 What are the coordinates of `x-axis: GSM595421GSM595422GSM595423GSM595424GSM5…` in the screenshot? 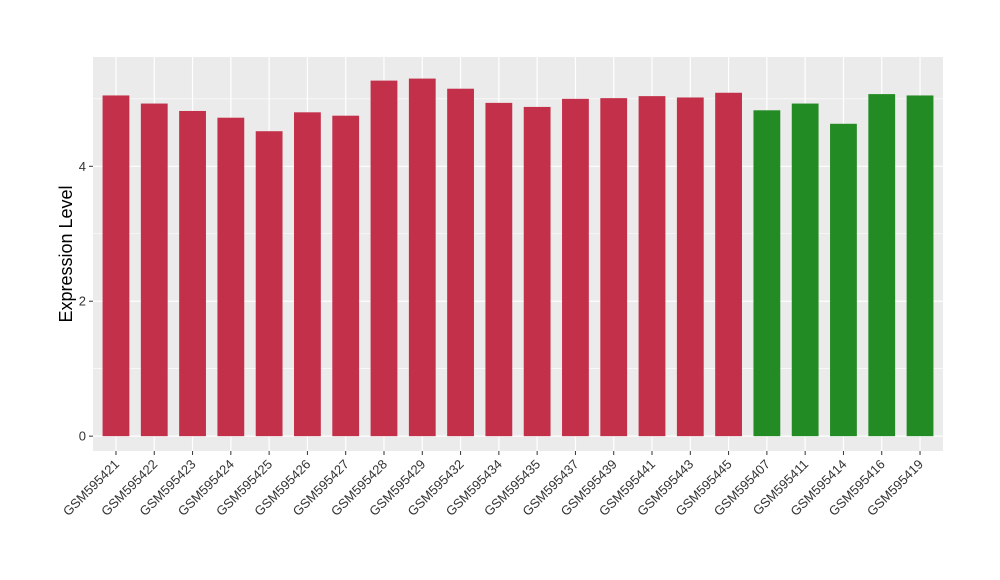 It's located at (493, 485).